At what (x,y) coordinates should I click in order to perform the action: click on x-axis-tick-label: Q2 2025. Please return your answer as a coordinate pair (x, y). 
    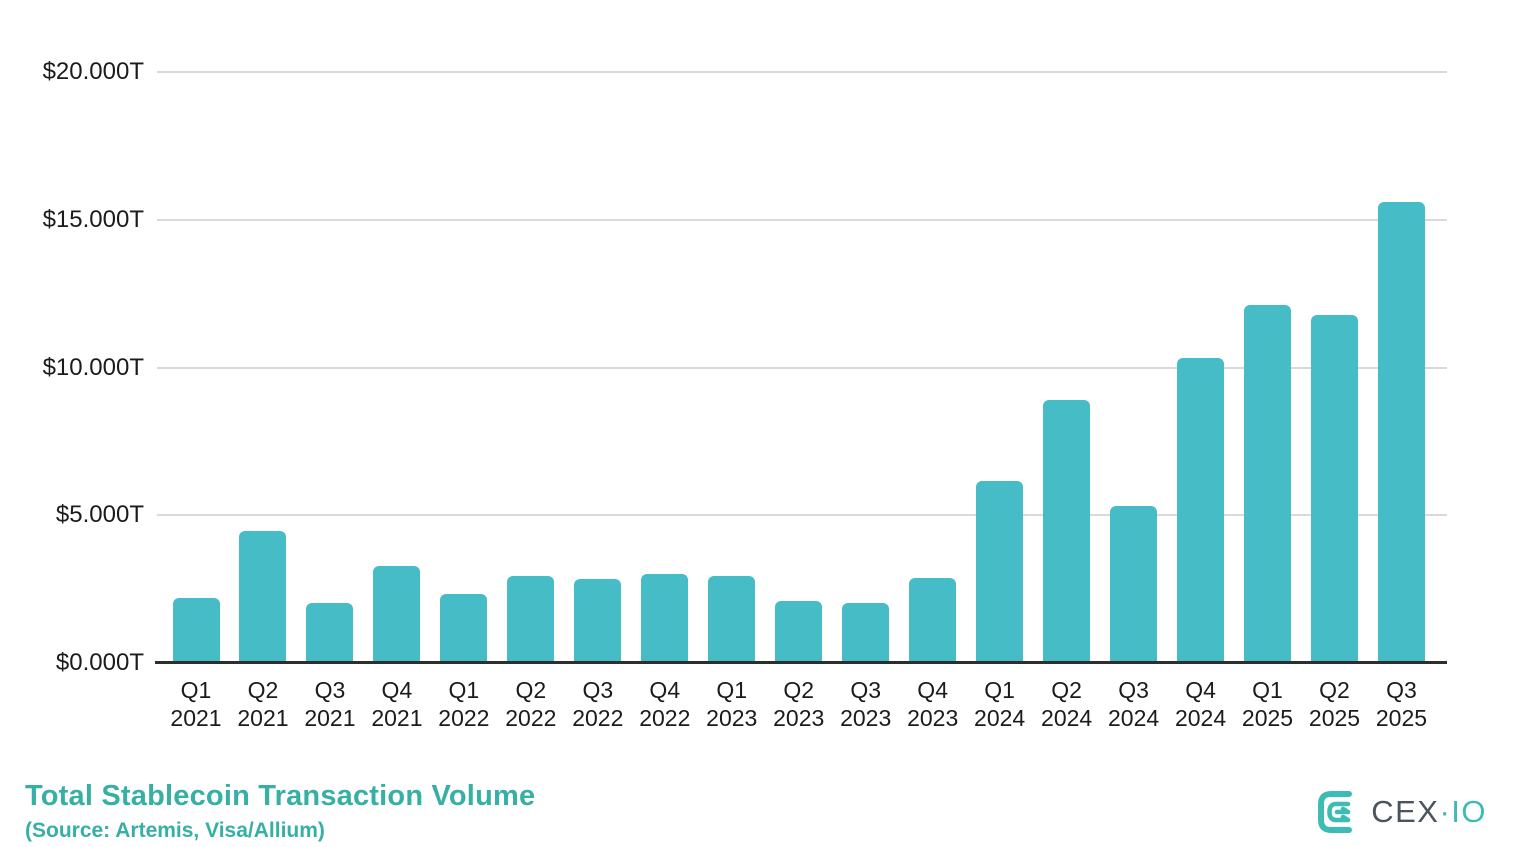
    Looking at the image, I should click on (1334, 704).